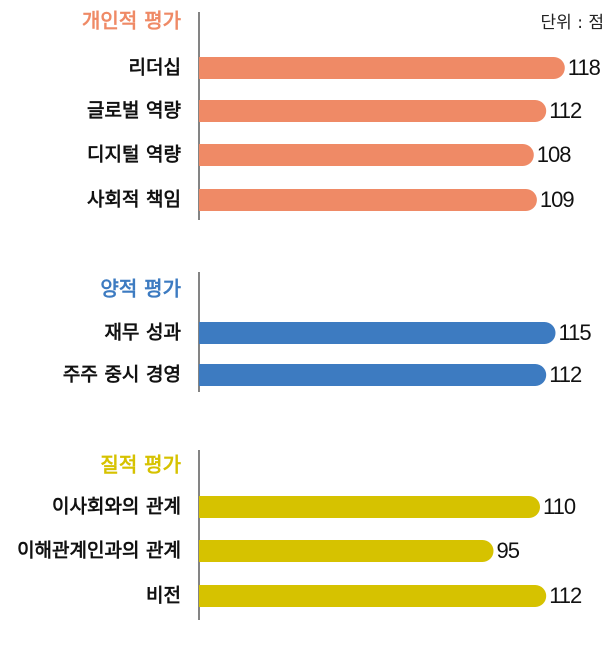  Describe the element at coordinates (132, 21) in the screenshot. I see `group-title: 개인적 평가` at that location.